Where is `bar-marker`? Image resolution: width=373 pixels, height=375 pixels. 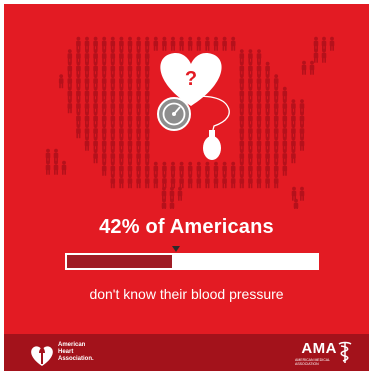 bar-marker is located at coordinates (176, 249).